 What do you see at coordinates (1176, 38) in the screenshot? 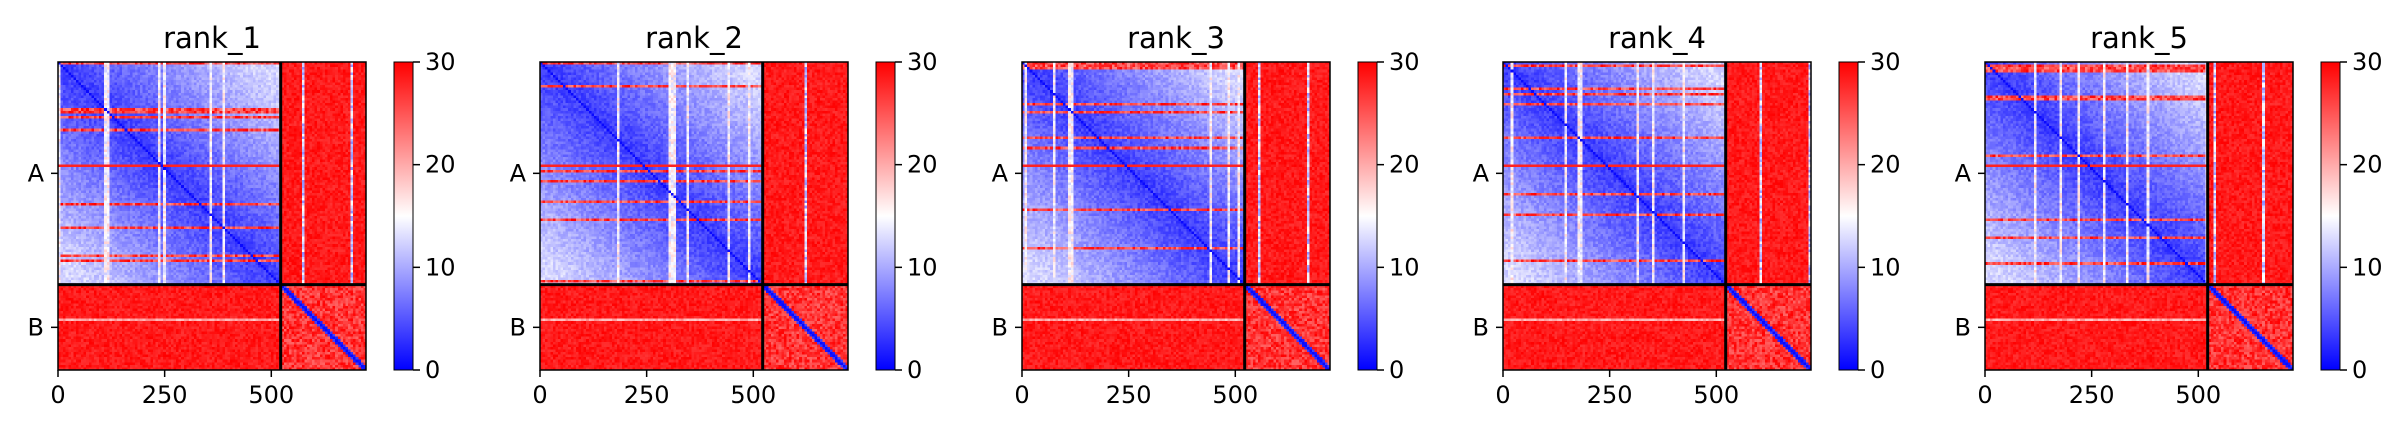
I see `panel-title: rank_3` at bounding box center [1176, 38].